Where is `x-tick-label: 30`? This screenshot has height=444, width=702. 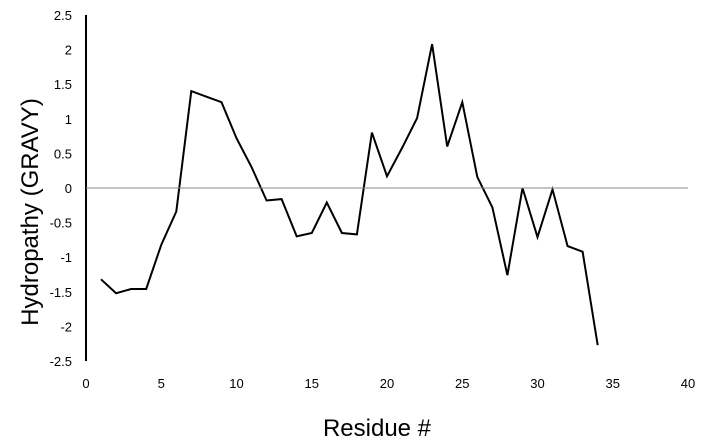 x-tick-label: 30 is located at coordinates (537, 383).